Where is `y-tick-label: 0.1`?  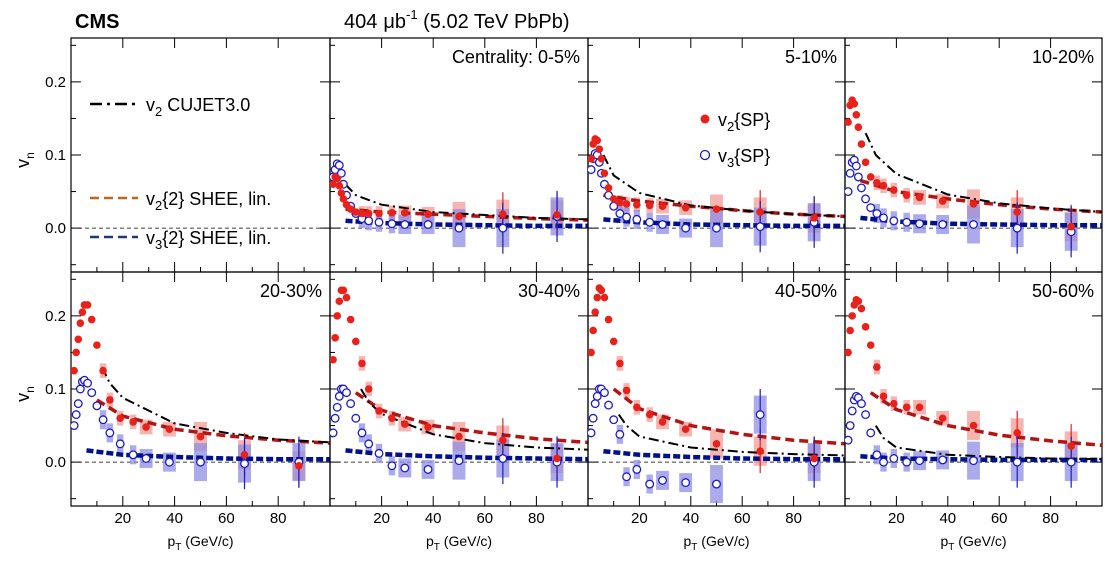 y-tick-label: 0.1 is located at coordinates (55, 389).